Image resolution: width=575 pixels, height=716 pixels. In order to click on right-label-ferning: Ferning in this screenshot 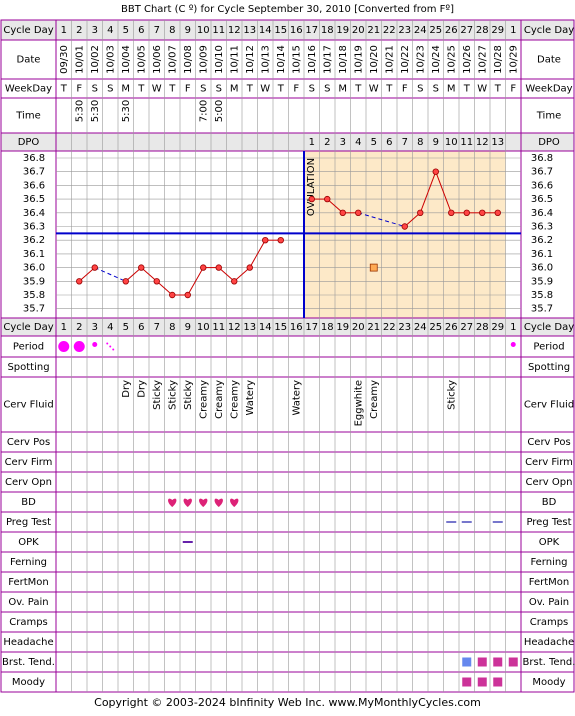, I will do `click(548, 562)`.